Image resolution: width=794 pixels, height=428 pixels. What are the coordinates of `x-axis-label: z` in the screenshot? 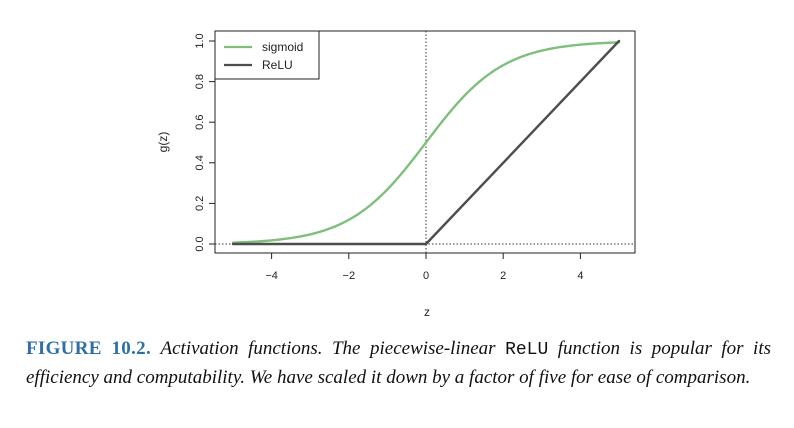 It's located at (427, 312).